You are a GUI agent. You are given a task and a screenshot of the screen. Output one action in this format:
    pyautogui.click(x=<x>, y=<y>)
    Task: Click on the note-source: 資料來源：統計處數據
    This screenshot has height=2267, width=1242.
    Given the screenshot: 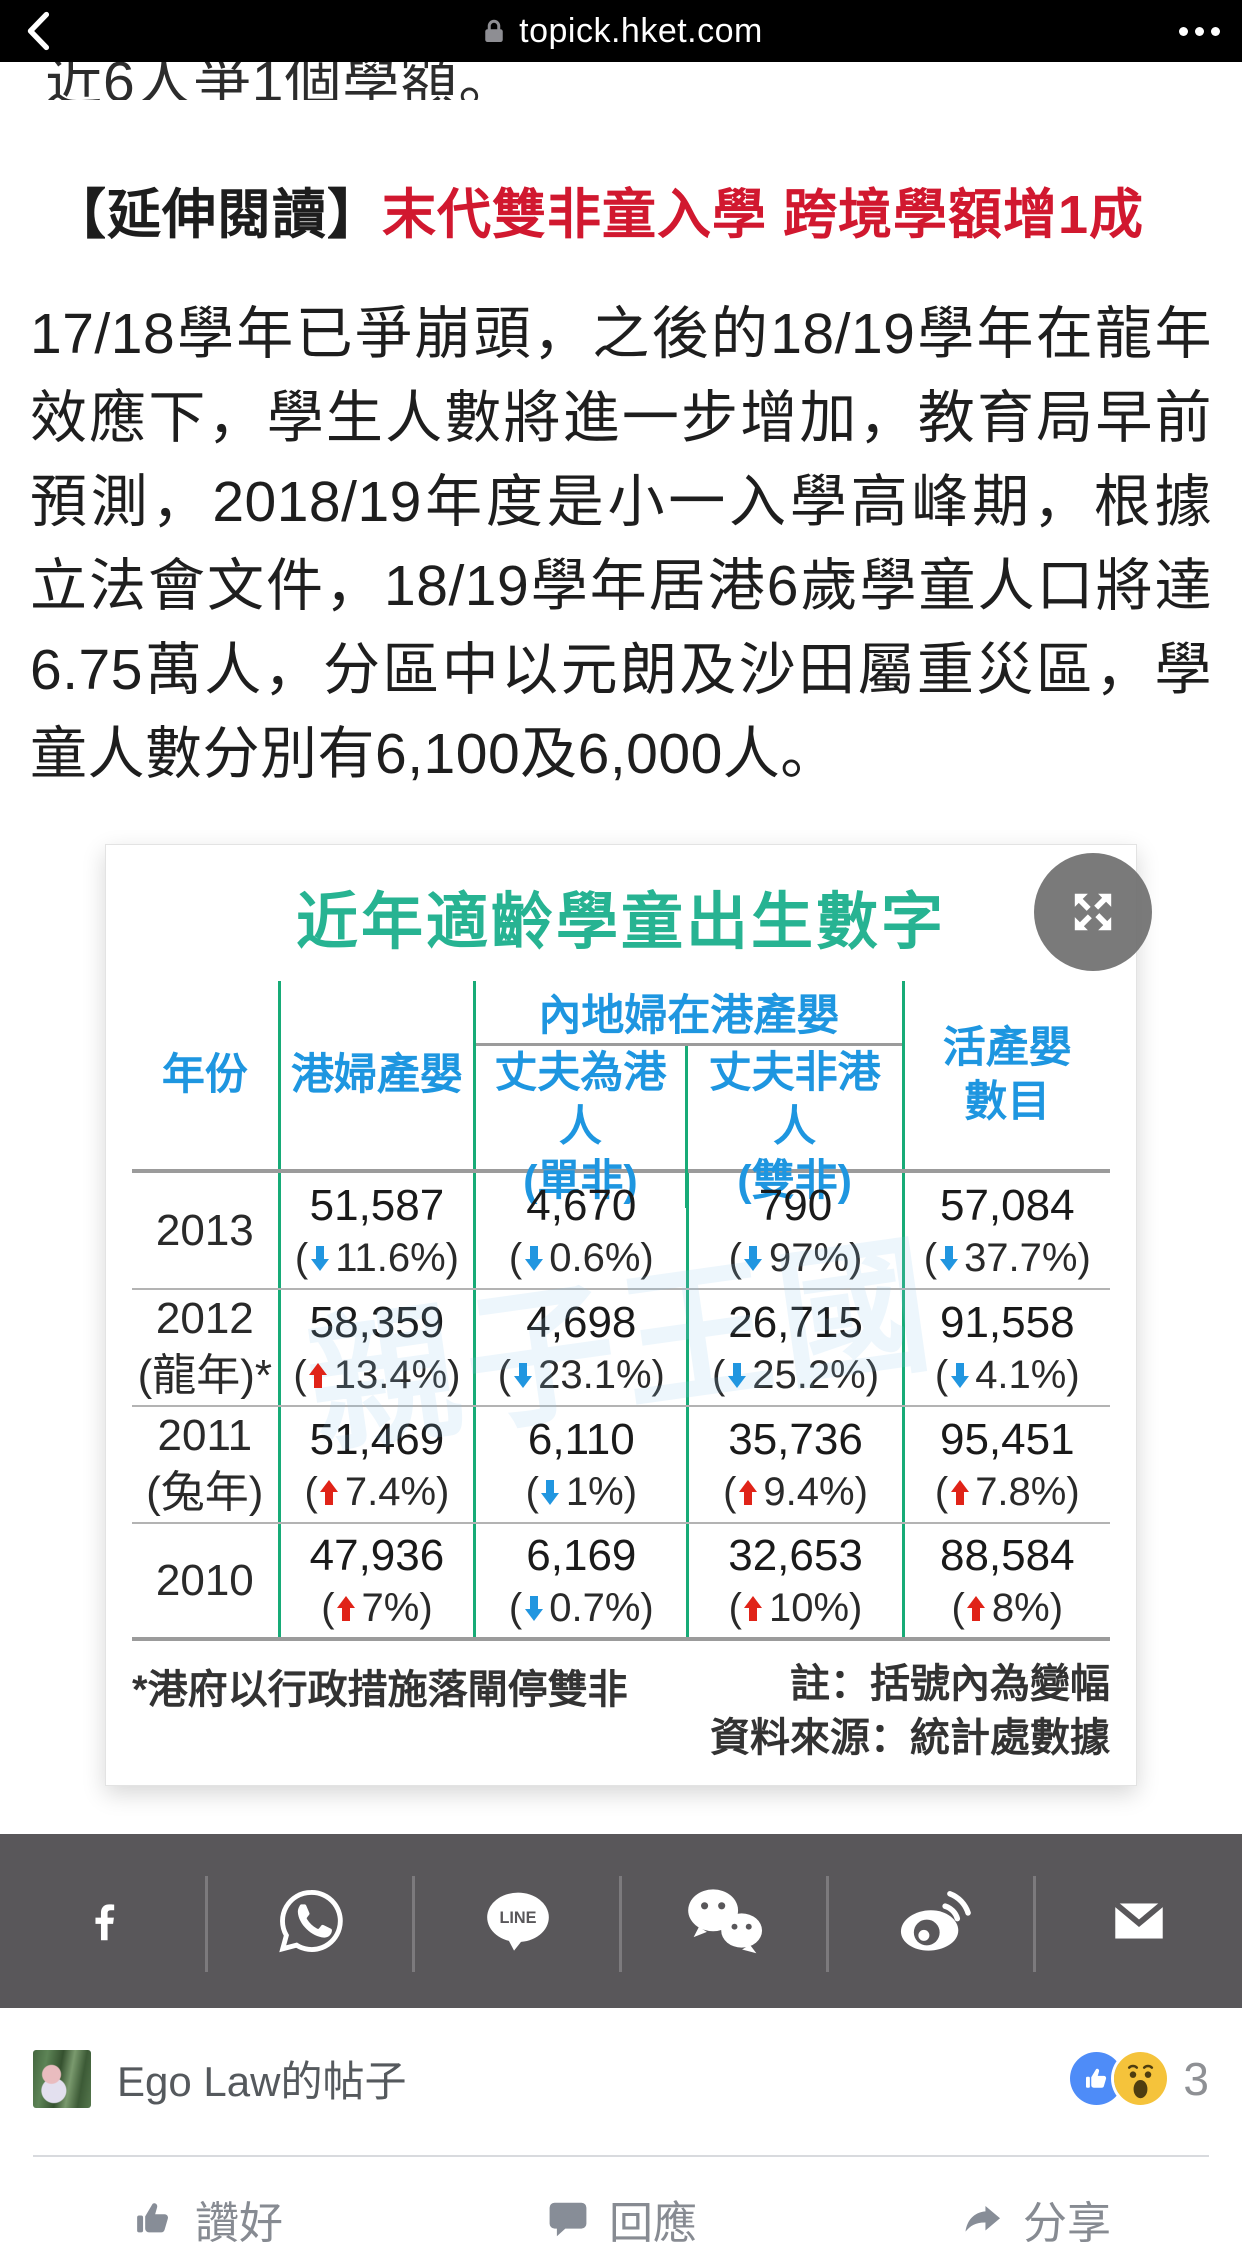 What is the action you would take?
    pyautogui.click(x=910, y=1738)
    